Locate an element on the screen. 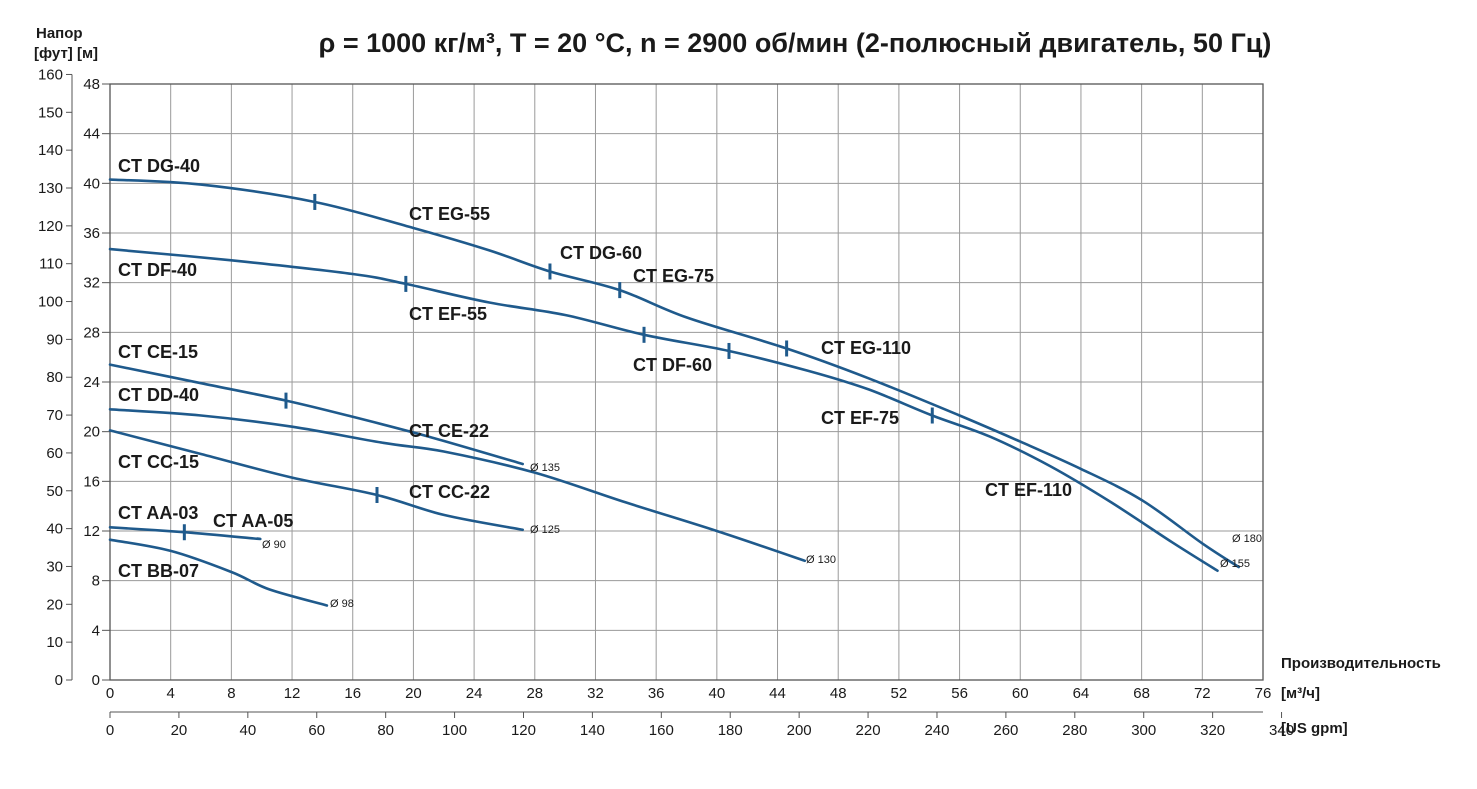 Image resolution: width=1477 pixels, height=789 pixels. curve-label: CT EG-55 is located at coordinates (449, 214).